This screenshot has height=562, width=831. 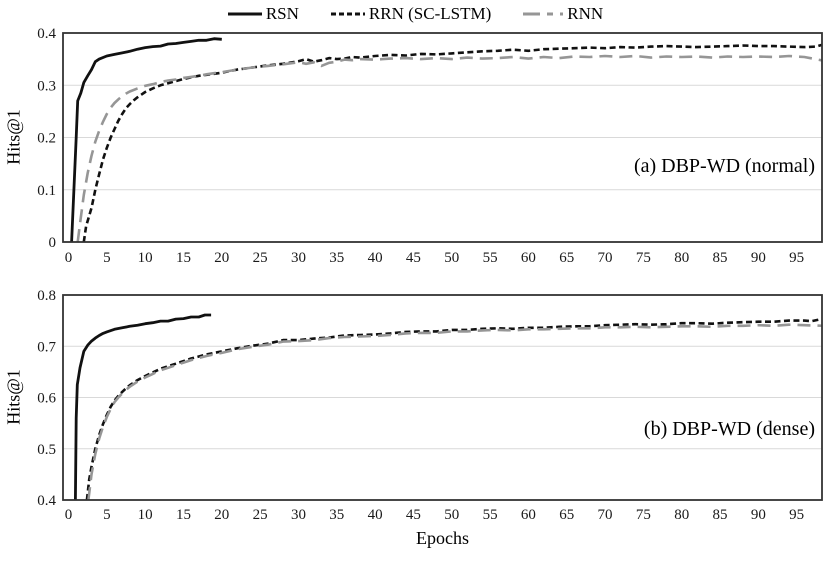 I want to click on legend-item-rnn: RNN, so click(x=563, y=14).